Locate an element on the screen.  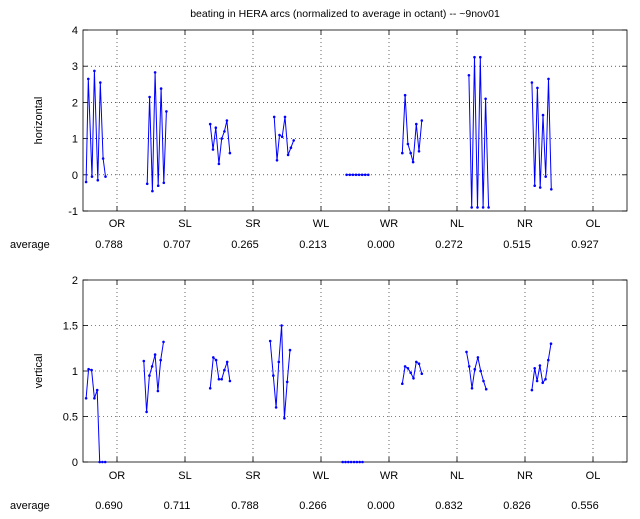
average-value-NL: 0.832 is located at coordinates (449, 506).